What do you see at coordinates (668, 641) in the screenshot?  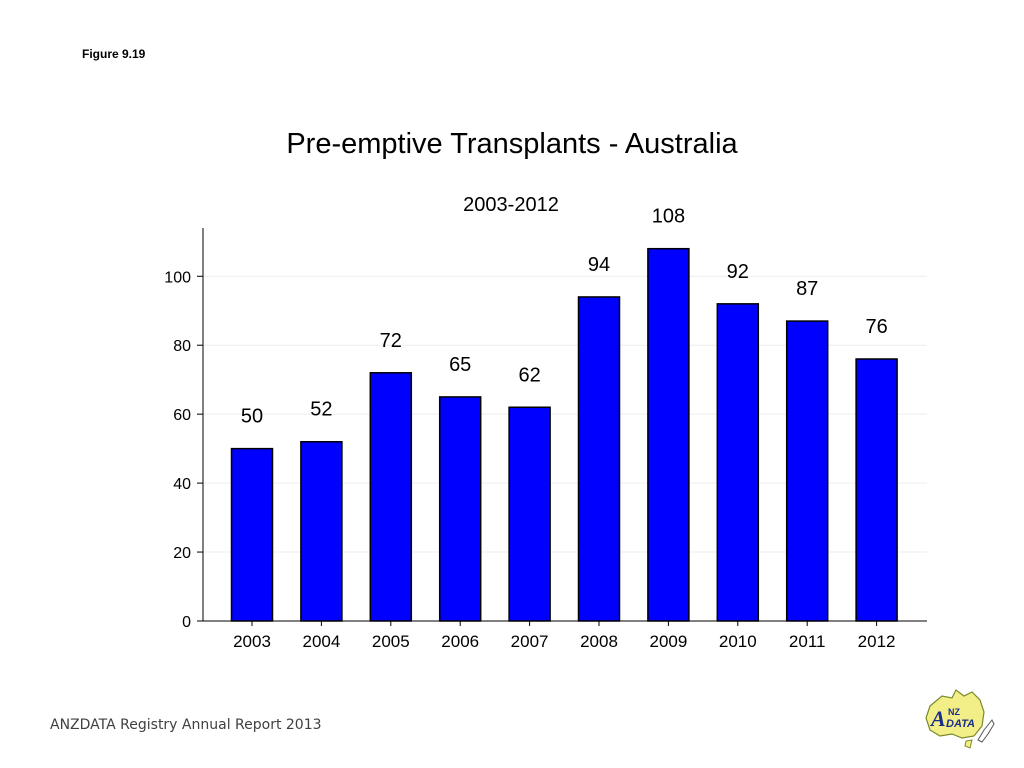 I see `x-tick-label: 2009` at bounding box center [668, 641].